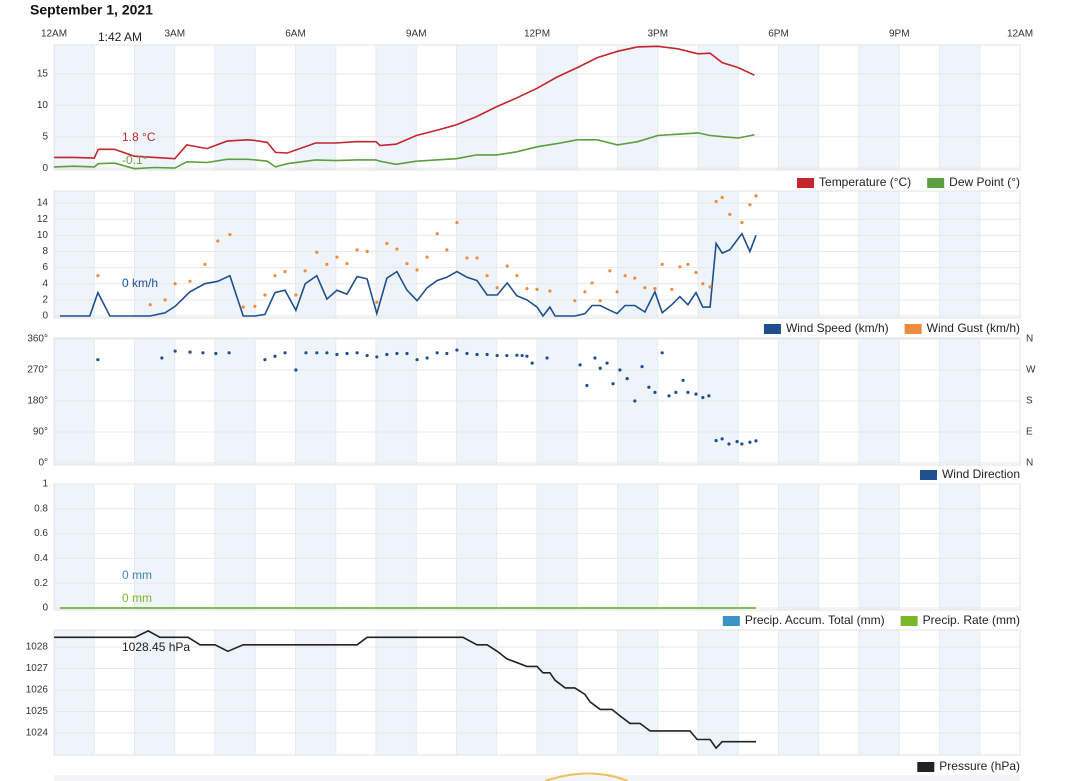 The height and width of the screenshot is (781, 1069). Describe the element at coordinates (416, 34) in the screenshot. I see `x-tick-label: 9AM` at that location.